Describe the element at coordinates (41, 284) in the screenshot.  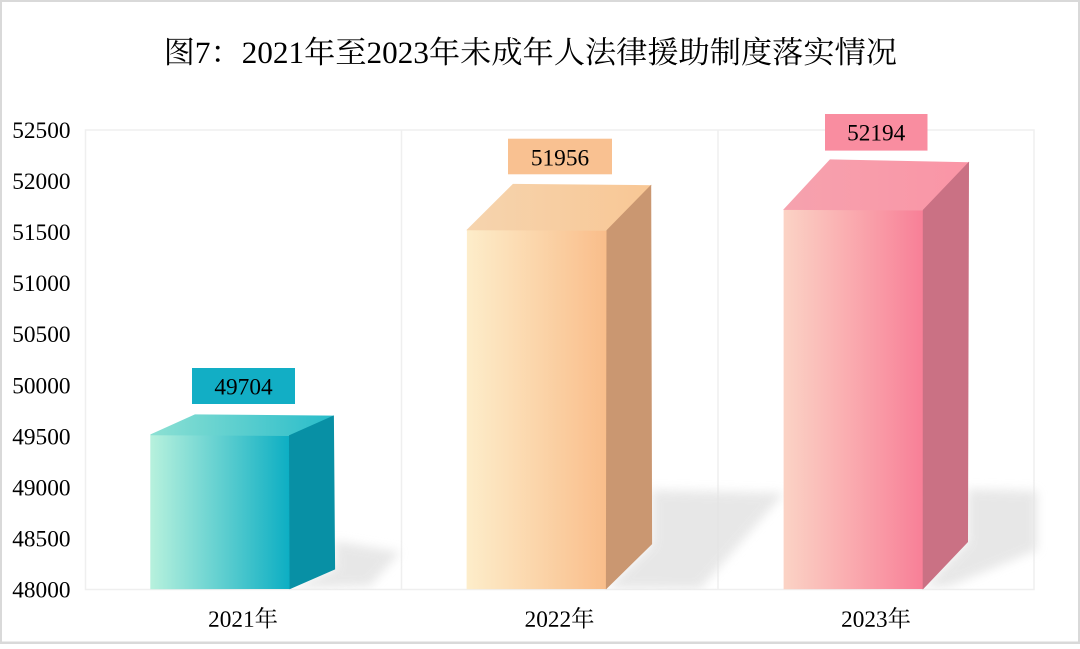
I see `svg-text: 51000` at that location.